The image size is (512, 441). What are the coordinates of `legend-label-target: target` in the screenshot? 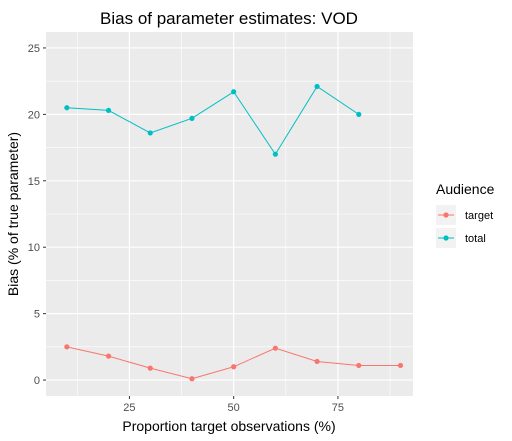 It's located at (479, 216).